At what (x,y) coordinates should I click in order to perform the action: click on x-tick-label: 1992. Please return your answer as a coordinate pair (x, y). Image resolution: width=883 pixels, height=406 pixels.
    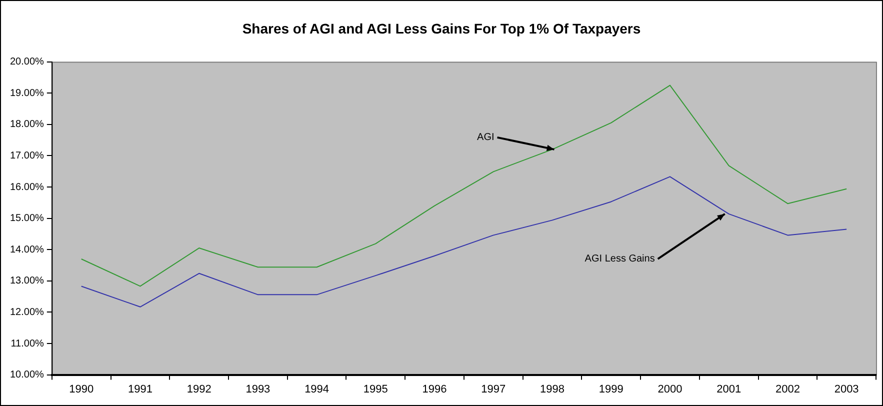
    Looking at the image, I should click on (199, 389).